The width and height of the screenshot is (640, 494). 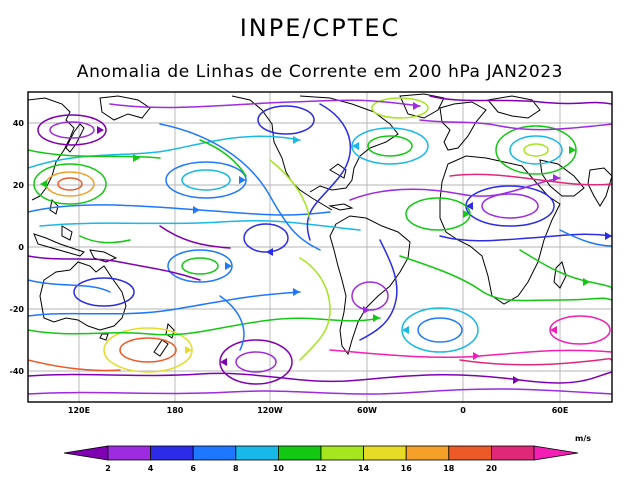 I want to click on colorbar-label: 20, so click(x=492, y=468).